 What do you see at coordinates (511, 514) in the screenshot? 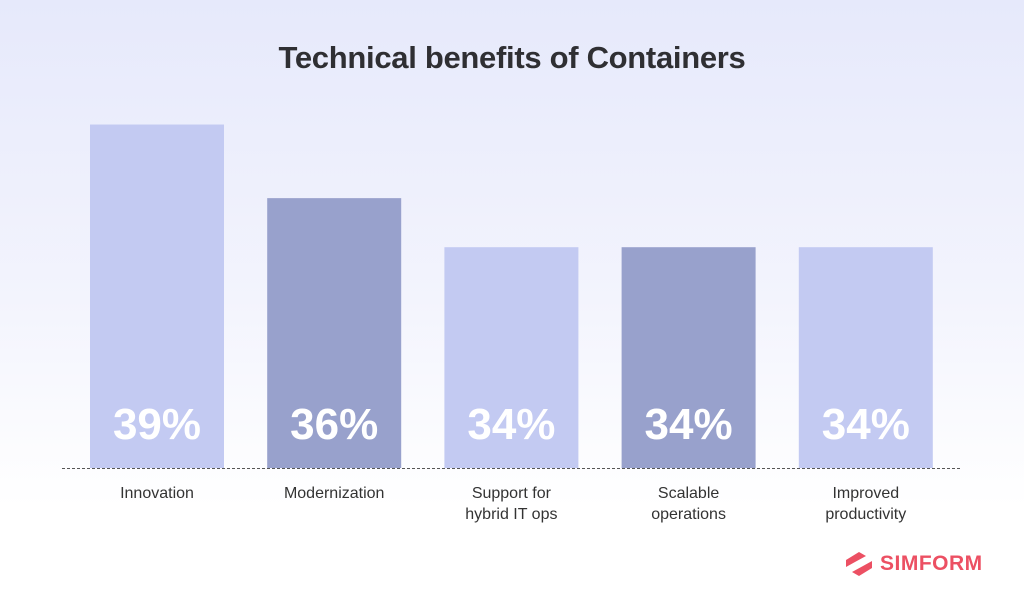
I see `category-label-line: hybrid IT ops` at bounding box center [511, 514].